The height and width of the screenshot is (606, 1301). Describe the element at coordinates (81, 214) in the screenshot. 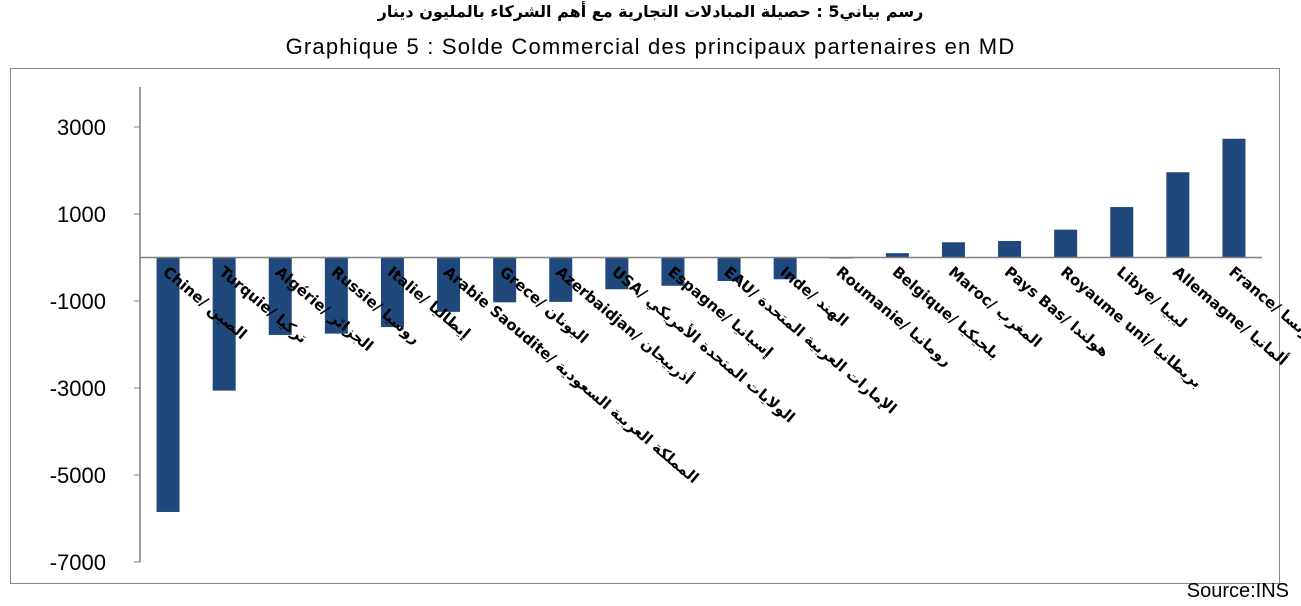

I see `y-tick-label: 1000` at that location.